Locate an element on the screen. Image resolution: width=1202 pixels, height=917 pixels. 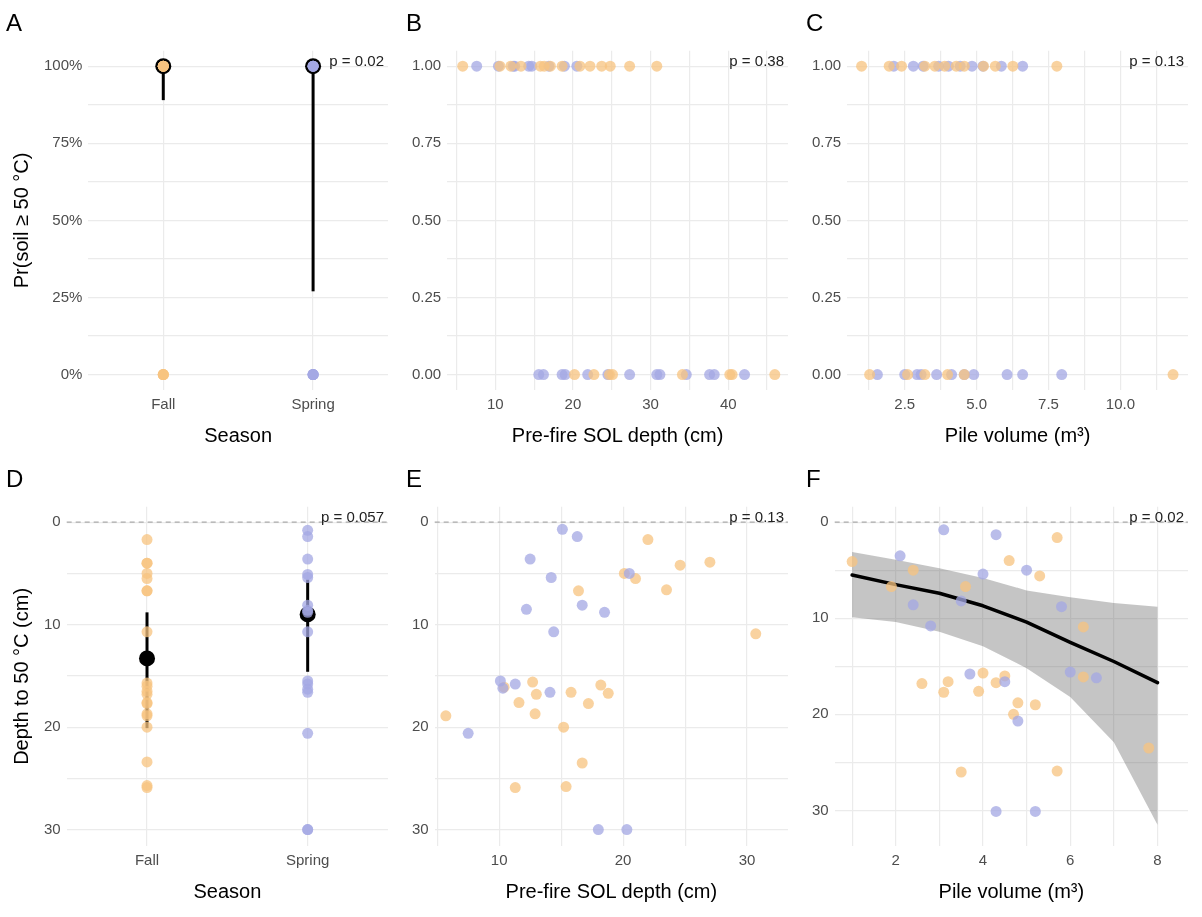
x-tick-label: 6 is located at coordinates (1070, 860).